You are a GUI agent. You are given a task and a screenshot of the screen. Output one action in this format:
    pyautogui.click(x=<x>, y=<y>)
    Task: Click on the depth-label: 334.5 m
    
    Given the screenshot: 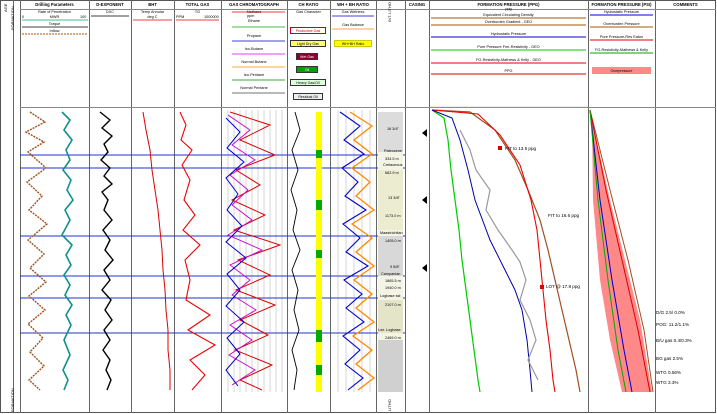 What is the action you would take?
    pyautogui.click(x=392, y=159)
    